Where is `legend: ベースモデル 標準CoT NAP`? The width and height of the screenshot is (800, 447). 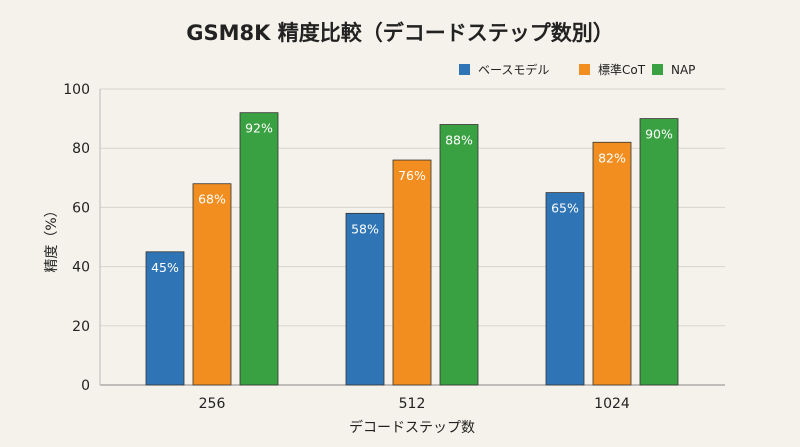 legend: ベースモデル 標準CoT NAP is located at coordinates (577, 69).